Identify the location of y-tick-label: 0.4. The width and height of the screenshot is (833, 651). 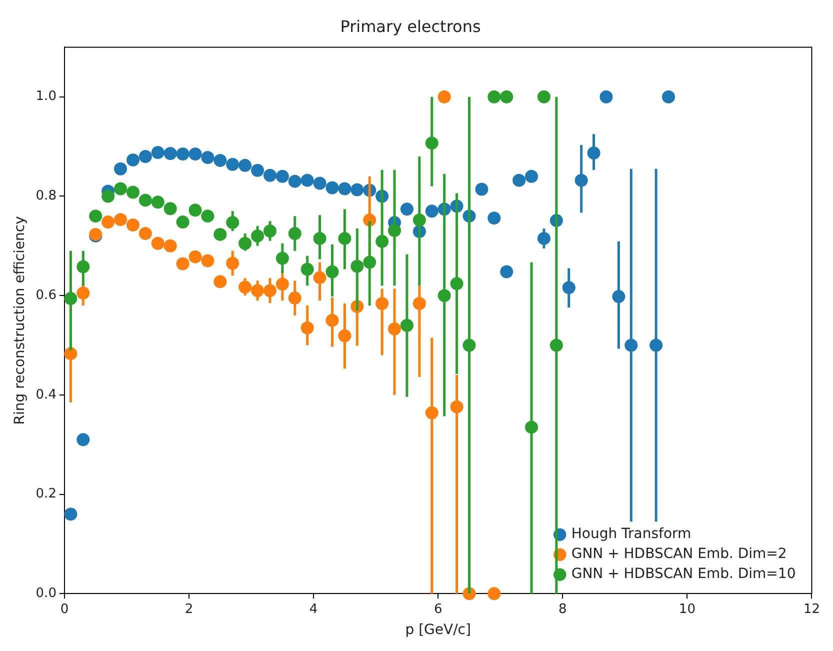
(46, 394).